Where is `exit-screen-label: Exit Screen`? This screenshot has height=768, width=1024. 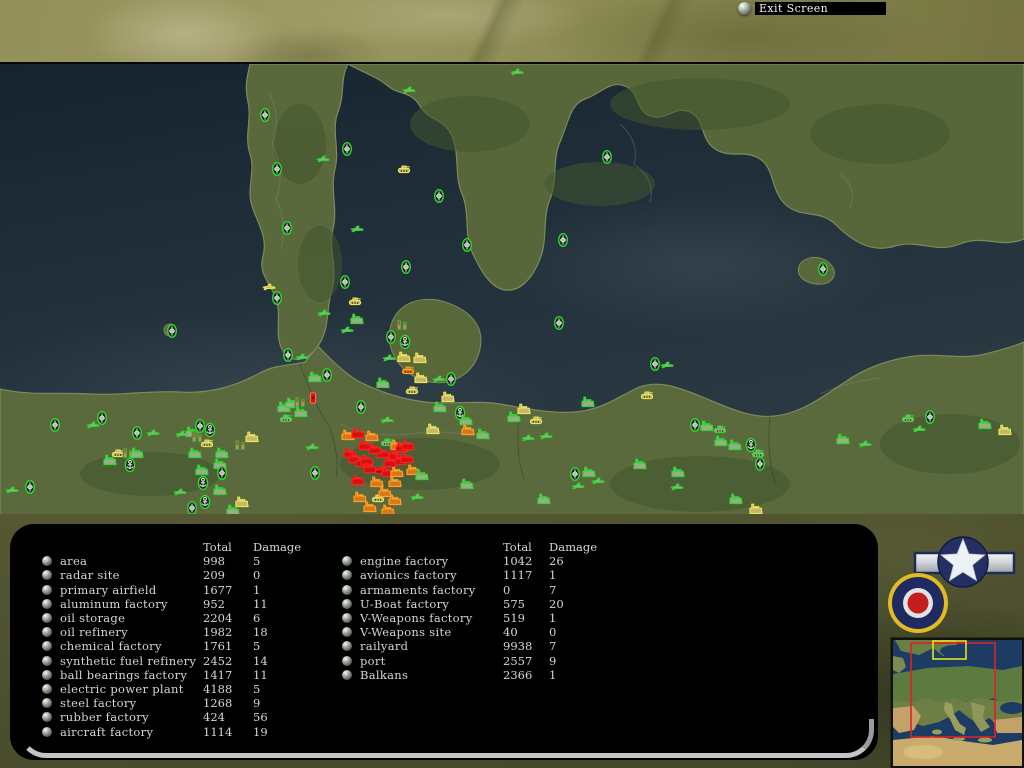 exit-screen-label: Exit Screen is located at coordinates (820, 8).